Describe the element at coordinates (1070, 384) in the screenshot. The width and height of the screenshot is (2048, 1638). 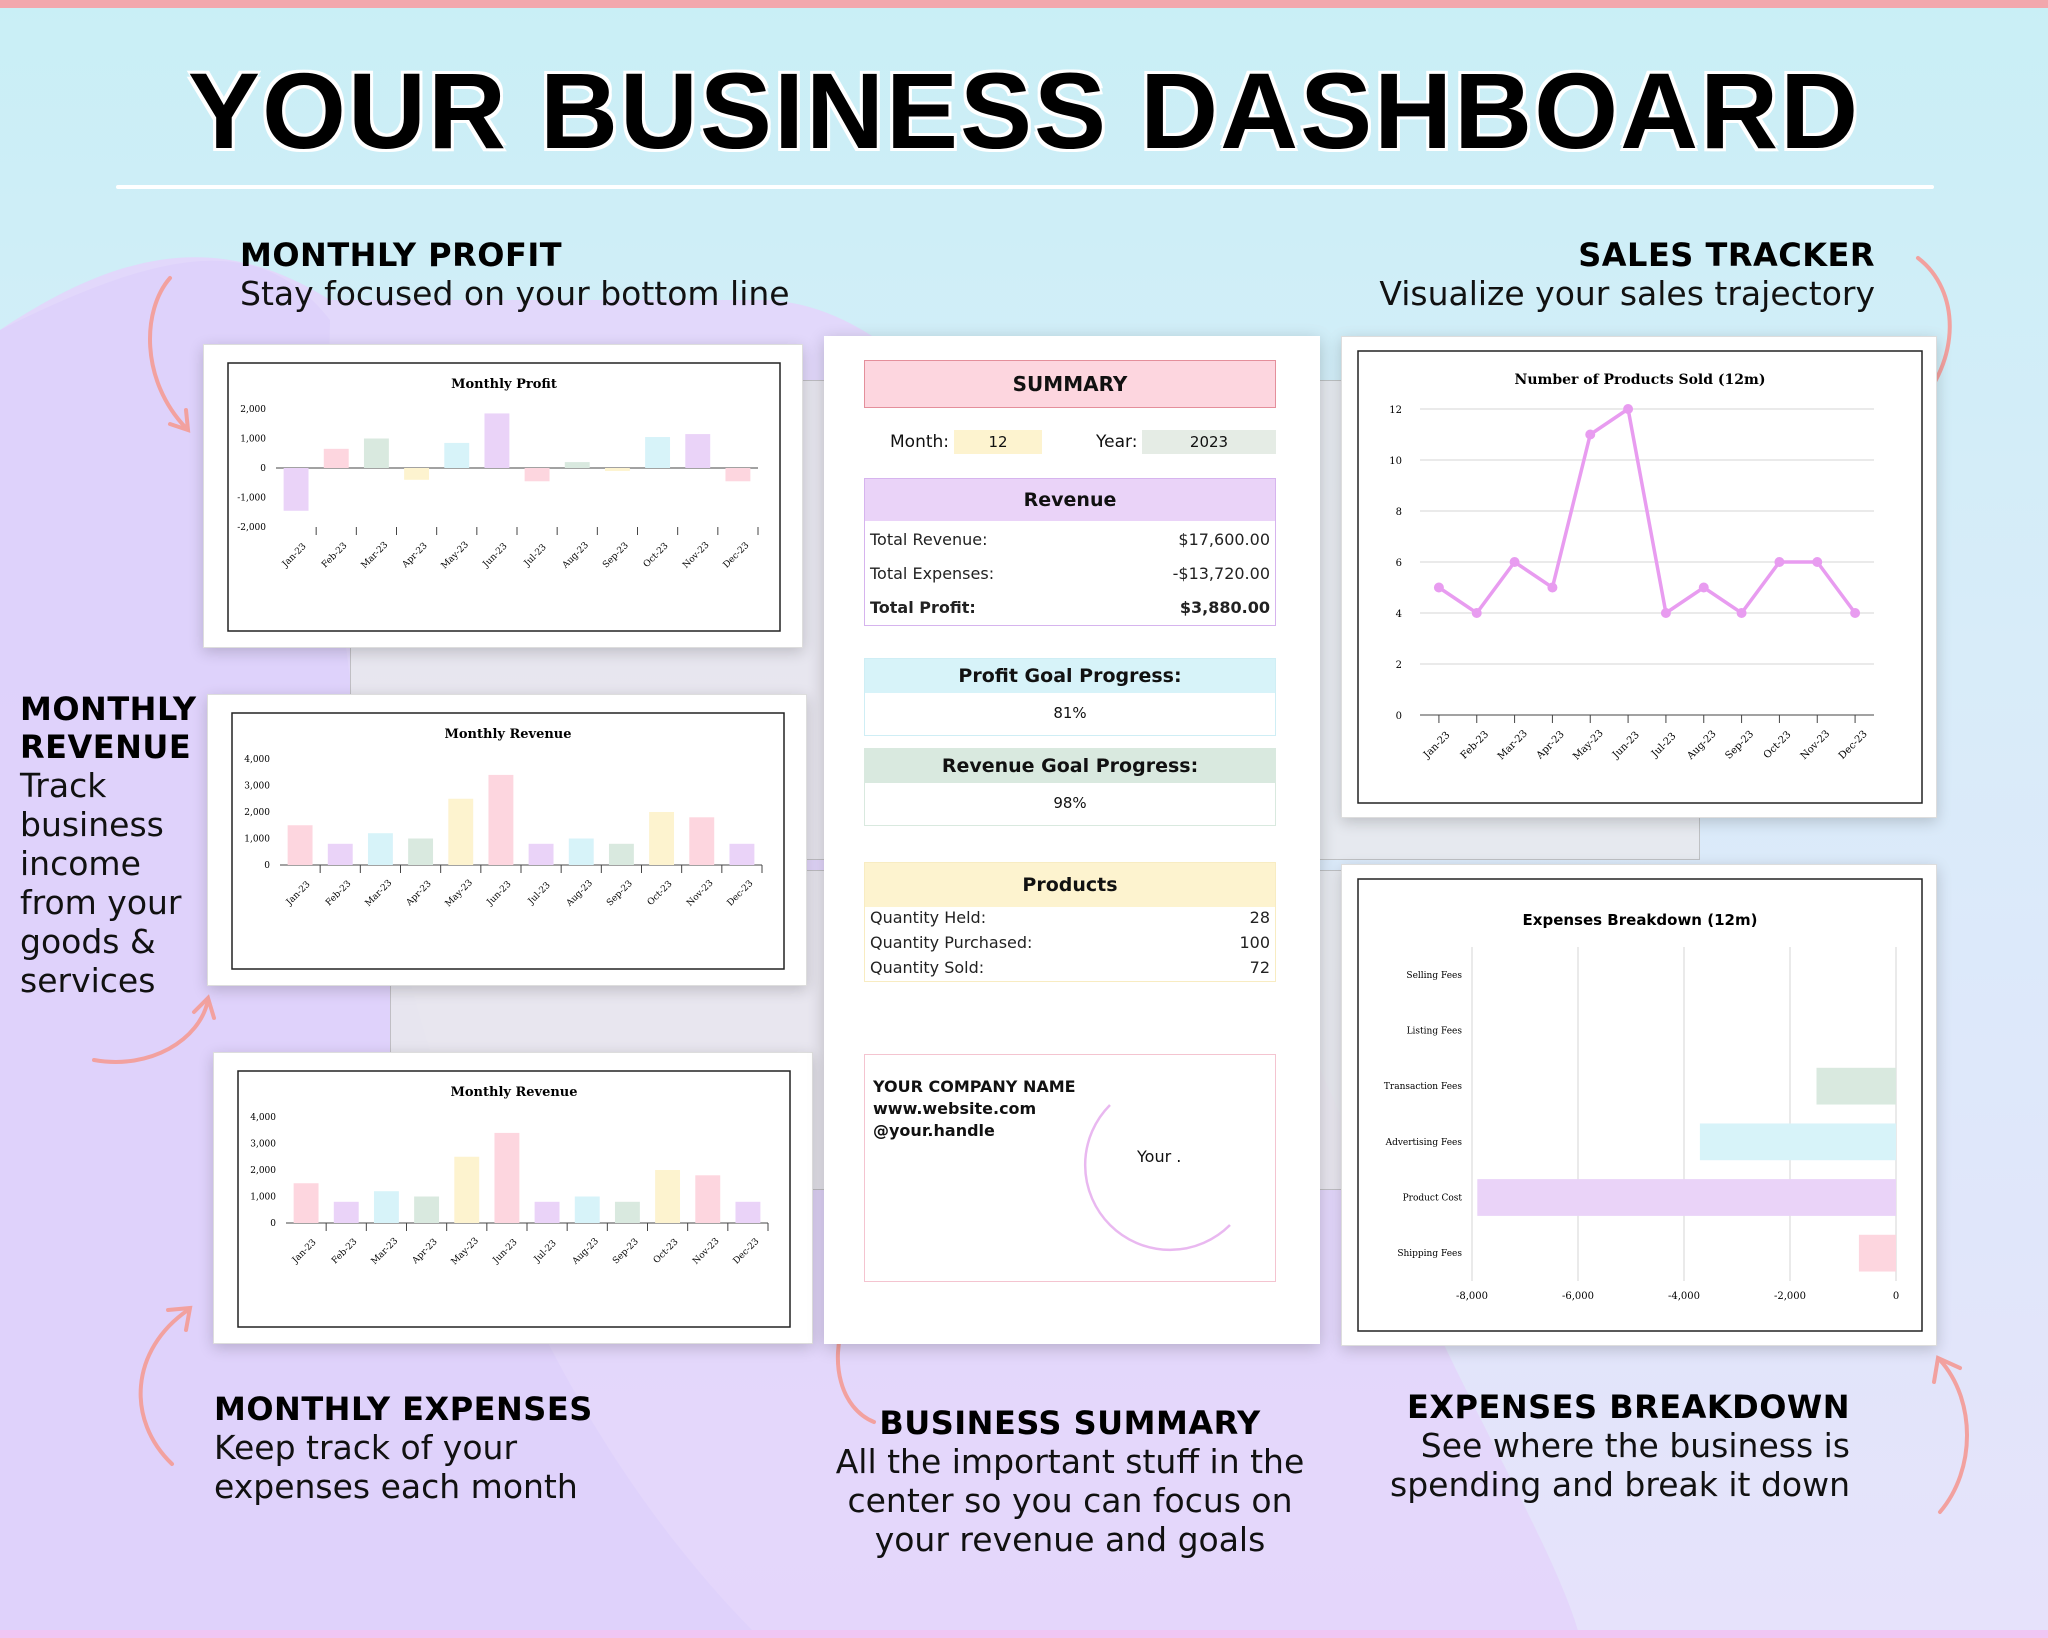
I see `summary-header-label: SUMMARY` at that location.